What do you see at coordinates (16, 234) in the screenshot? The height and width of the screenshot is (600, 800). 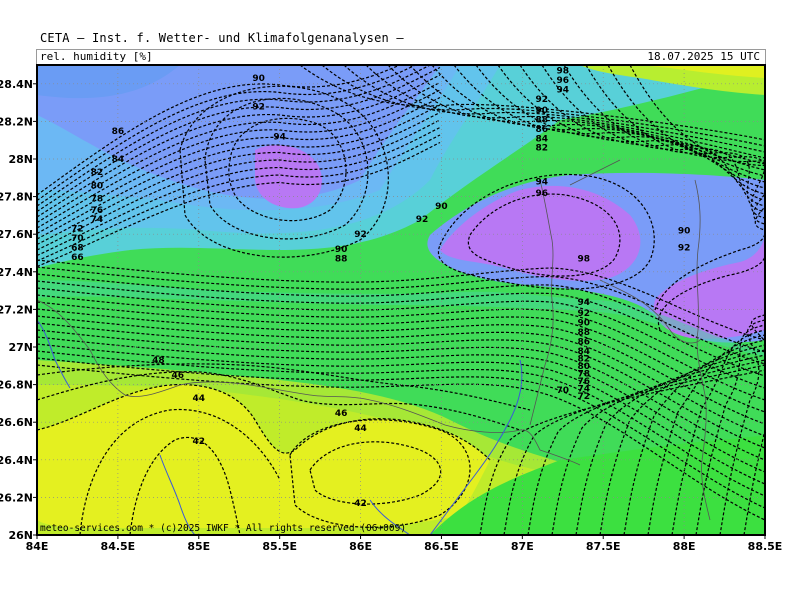 I see `y-tick-label: 27.6N` at bounding box center [16, 234].